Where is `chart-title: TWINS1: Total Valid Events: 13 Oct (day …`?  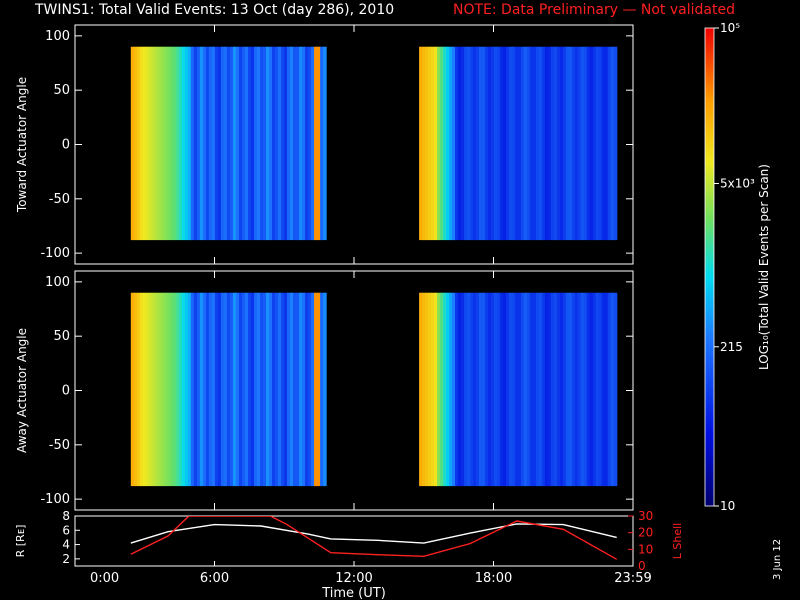
chart-title: TWINS1: Total Valid Events: 13 Oct (day … is located at coordinates (215, 10).